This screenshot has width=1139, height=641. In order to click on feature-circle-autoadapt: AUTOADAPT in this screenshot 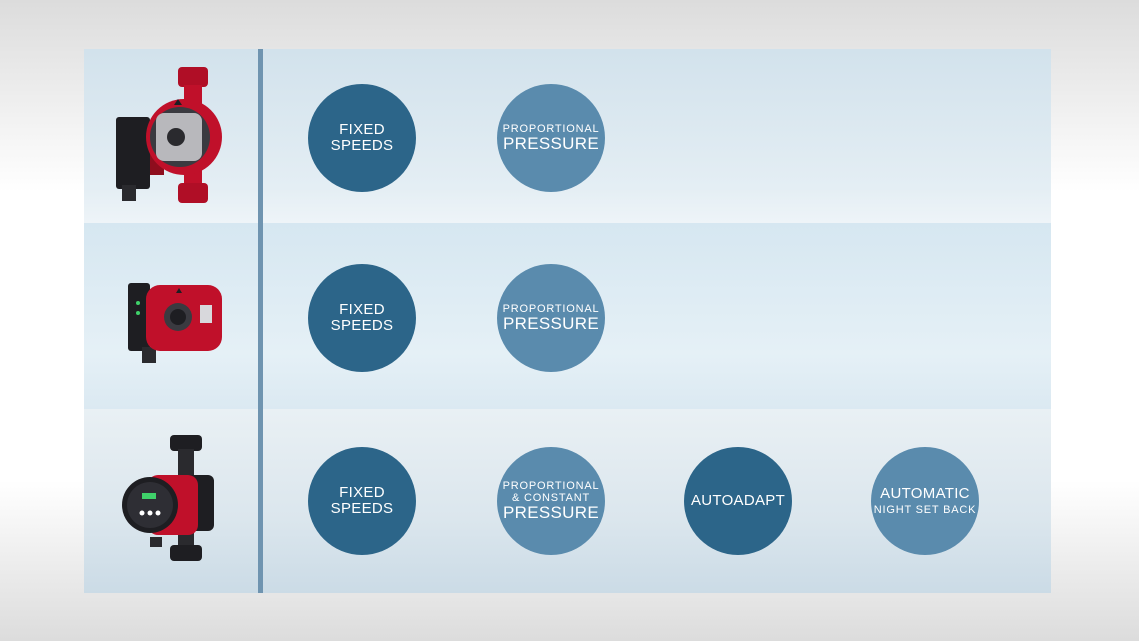, I will do `click(738, 501)`.